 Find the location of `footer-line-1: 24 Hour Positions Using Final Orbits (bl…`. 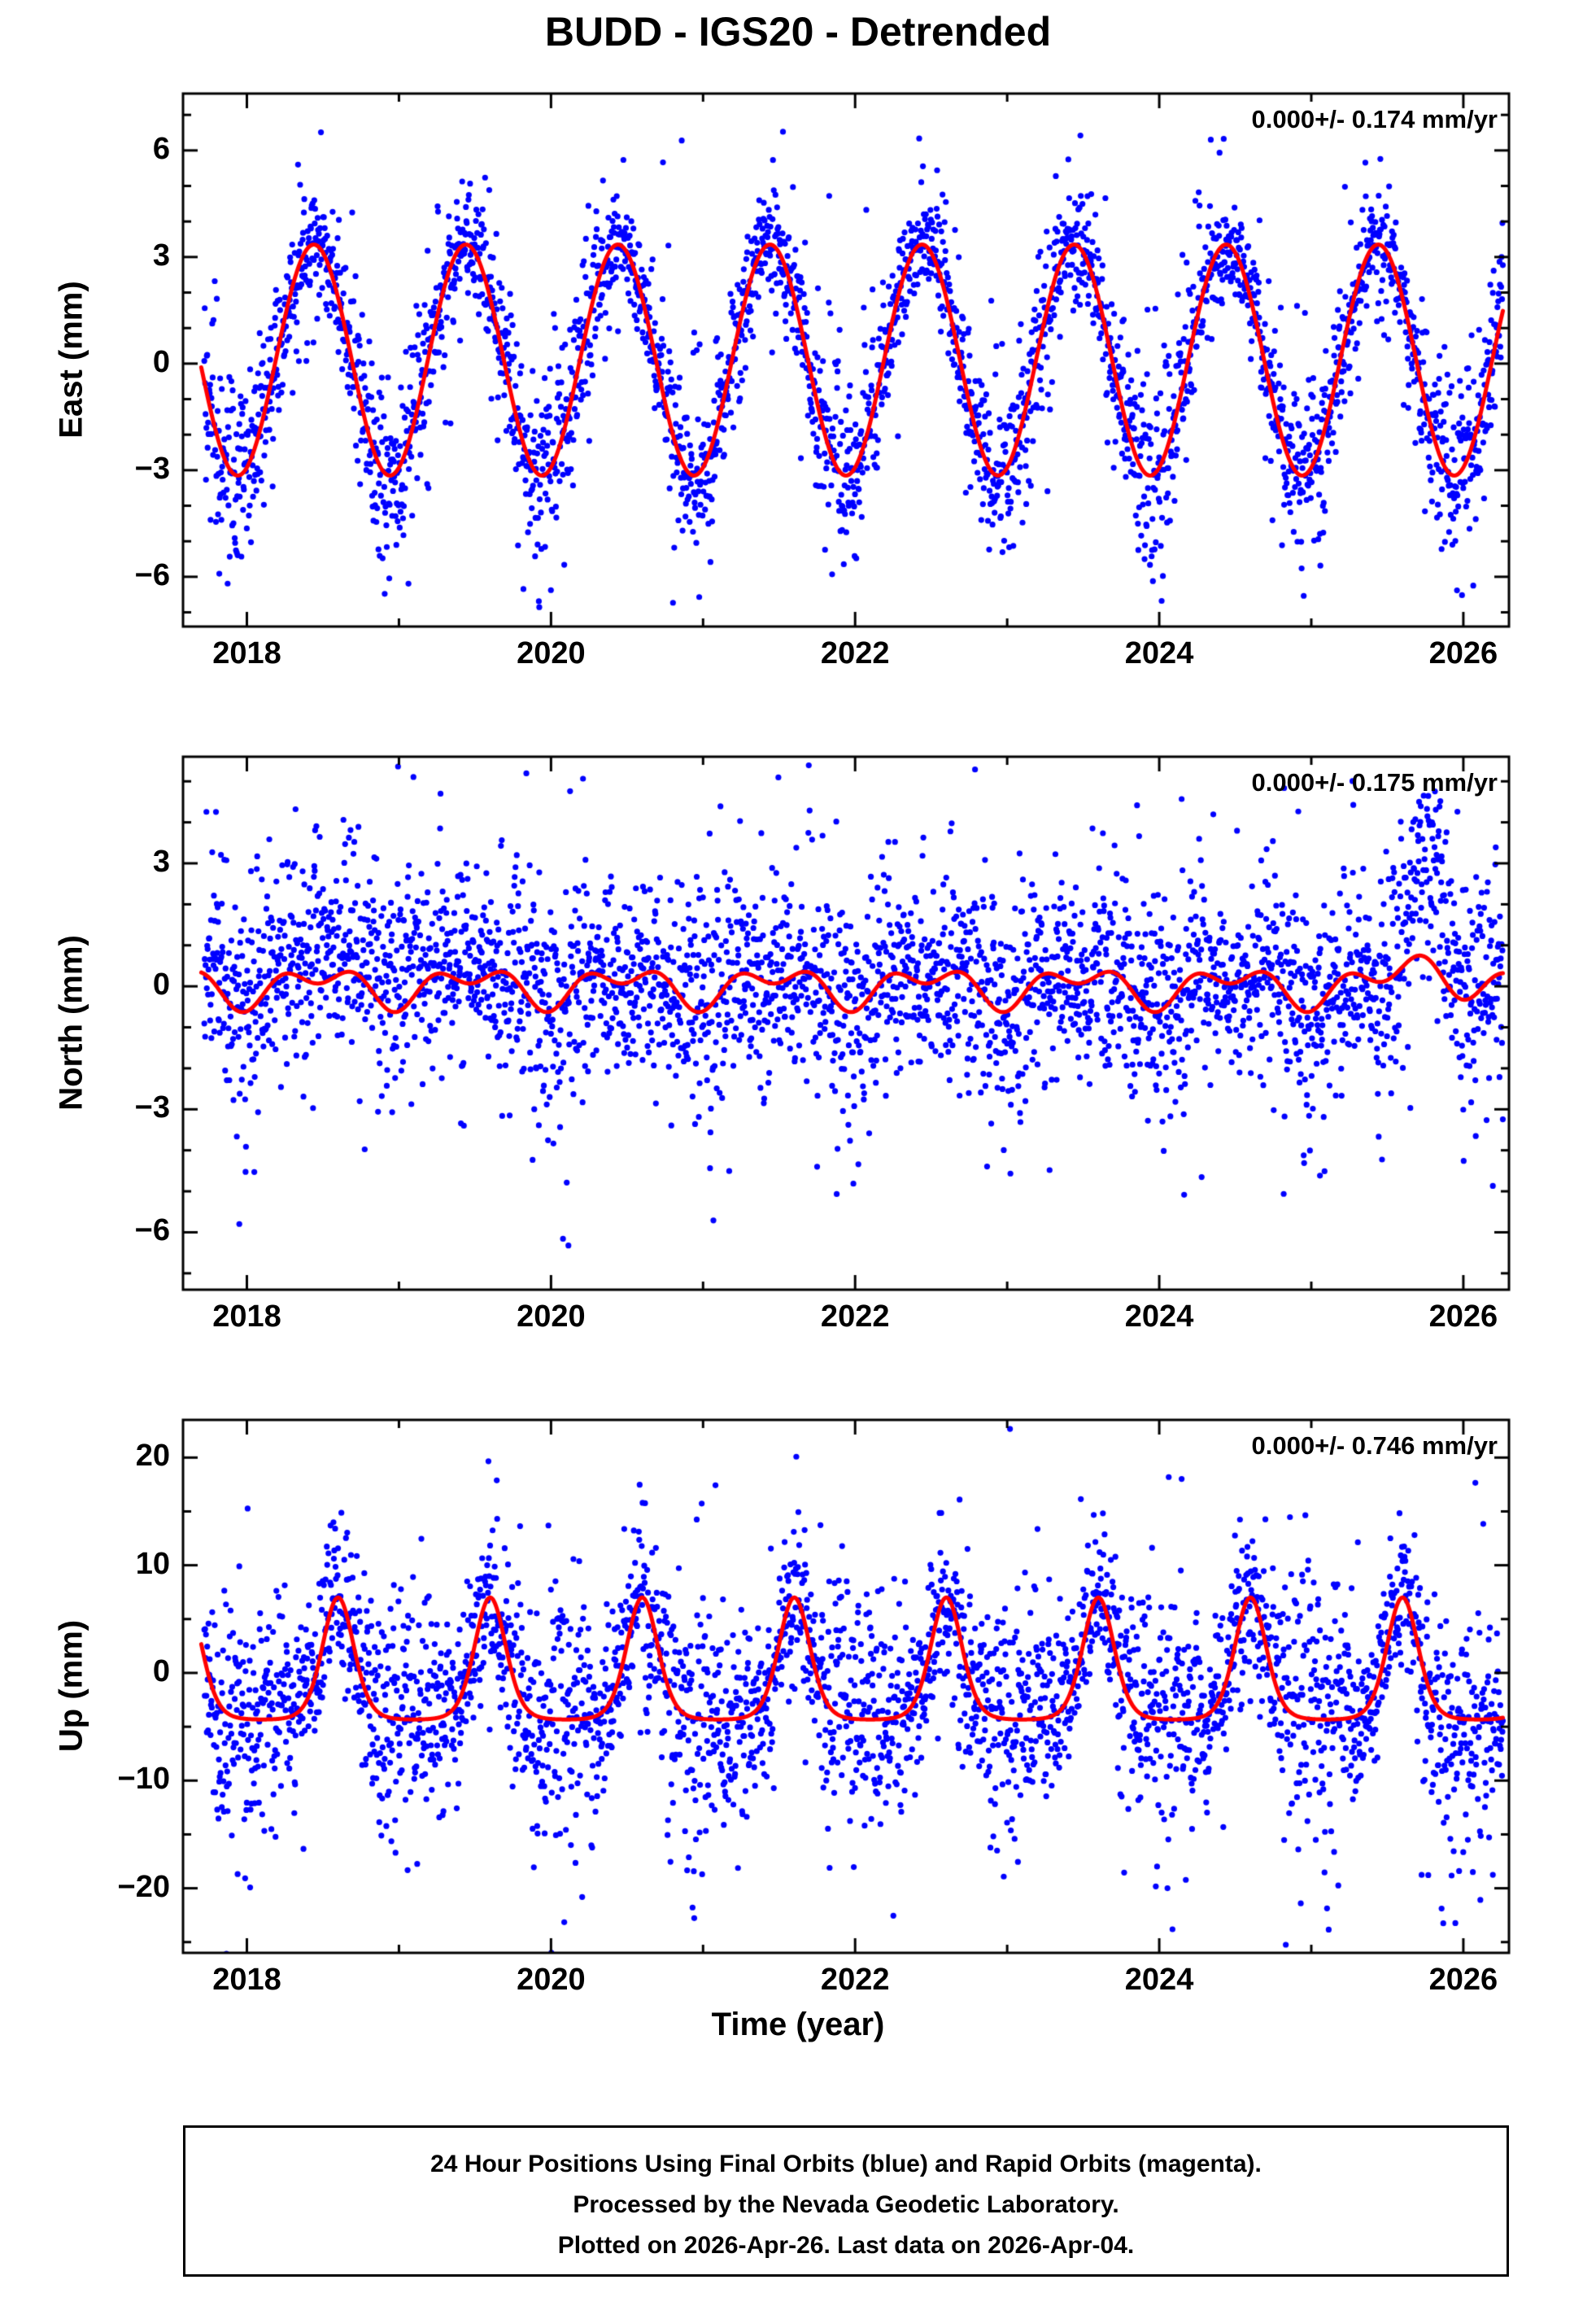

footer-line-1: 24 Hour Positions Using Final Orbits (bl… is located at coordinates (846, 2164).